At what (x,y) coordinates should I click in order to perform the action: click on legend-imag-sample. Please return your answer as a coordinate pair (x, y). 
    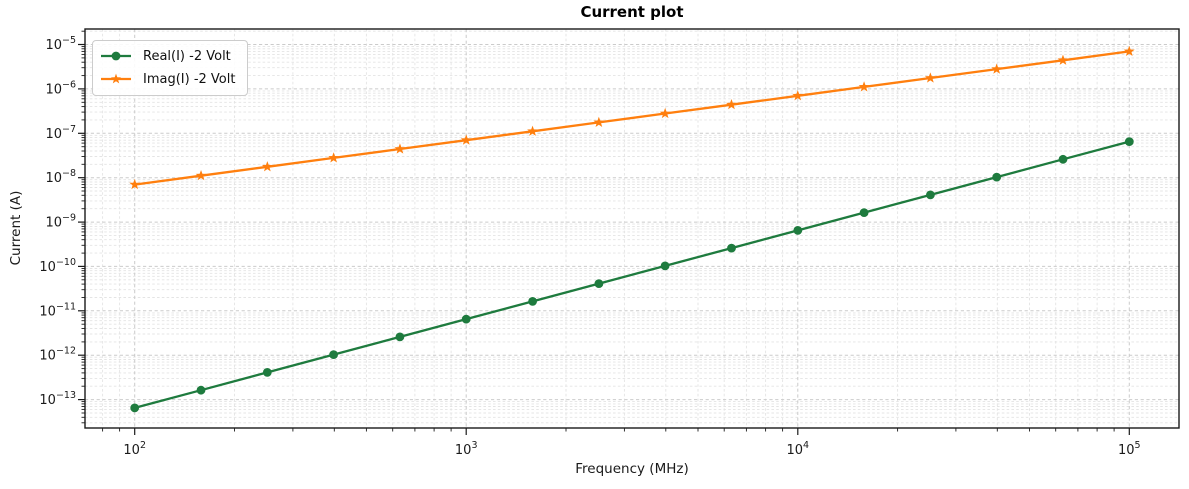
    Looking at the image, I should click on (116, 78).